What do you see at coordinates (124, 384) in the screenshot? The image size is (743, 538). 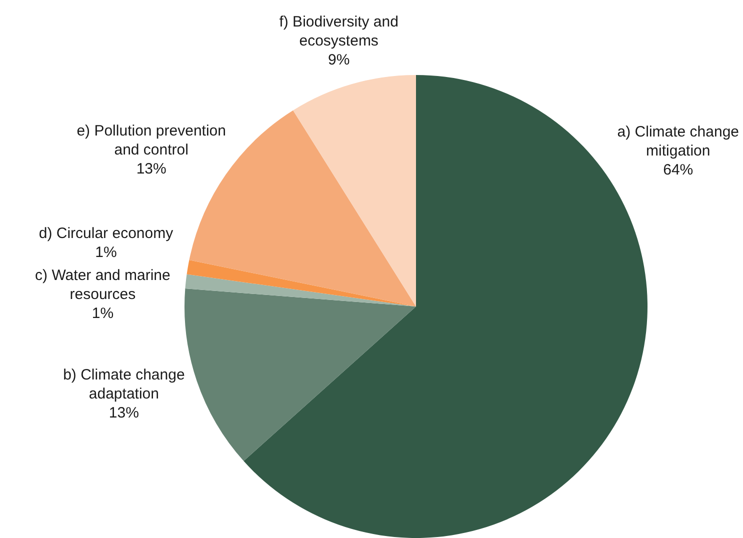 I see `slice-label: b) Climate change adaptation` at bounding box center [124, 384].